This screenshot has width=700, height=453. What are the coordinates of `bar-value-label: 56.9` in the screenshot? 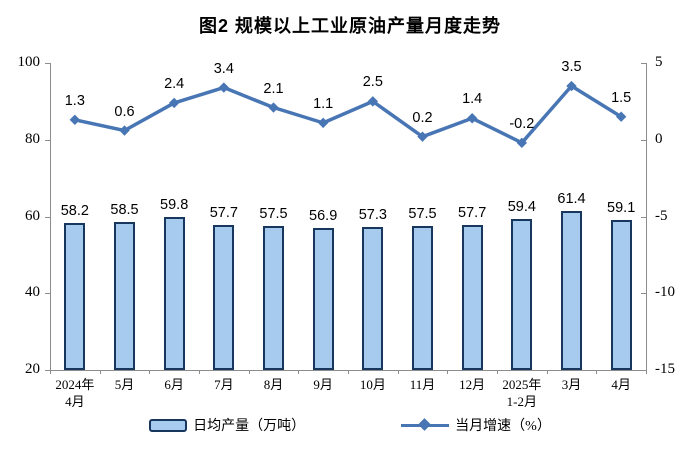 It's located at (323, 216).